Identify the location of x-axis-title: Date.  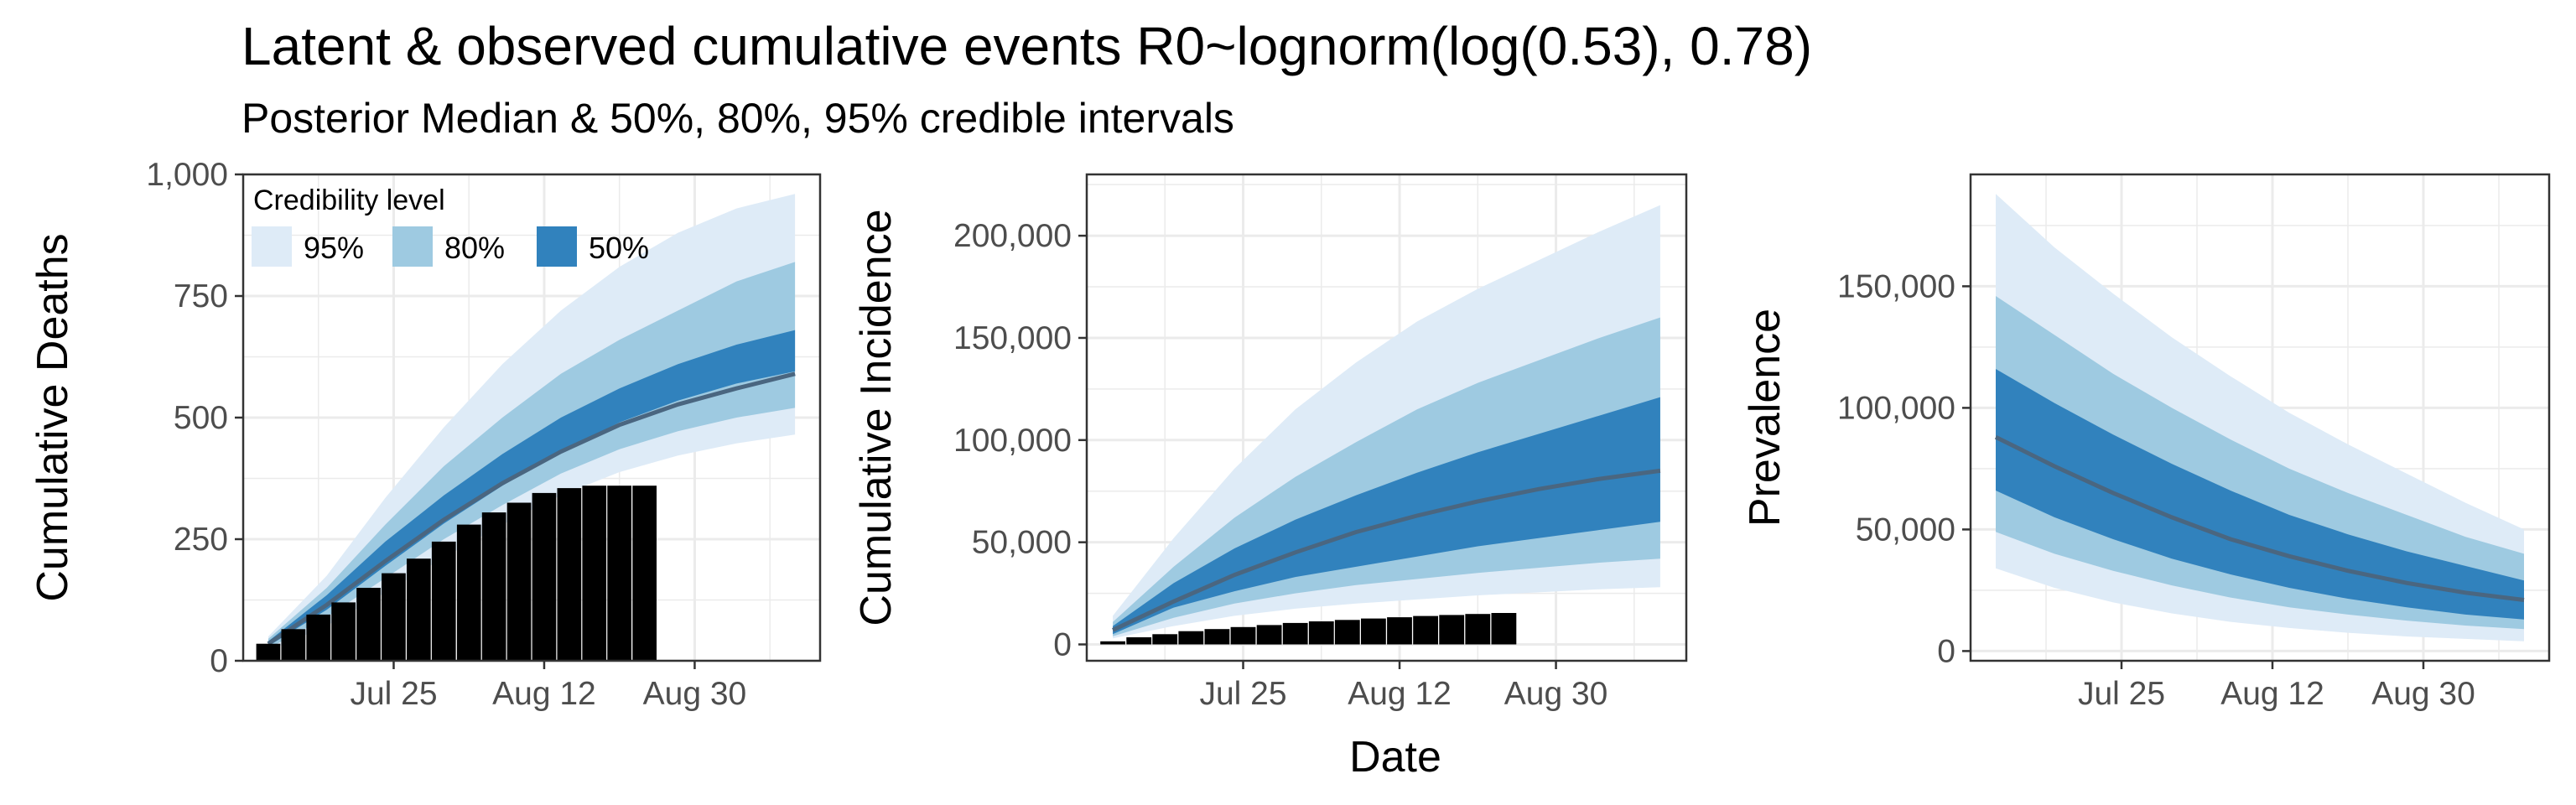
(1395, 757).